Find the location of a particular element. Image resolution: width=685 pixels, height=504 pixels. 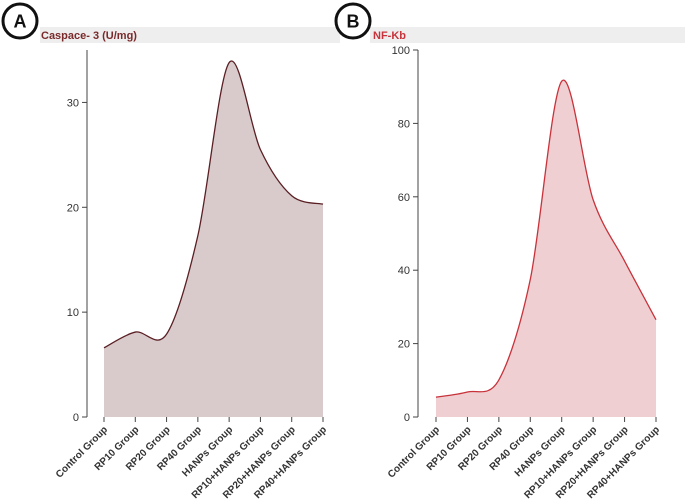

panel-b-title-bar is located at coordinates (527, 35).